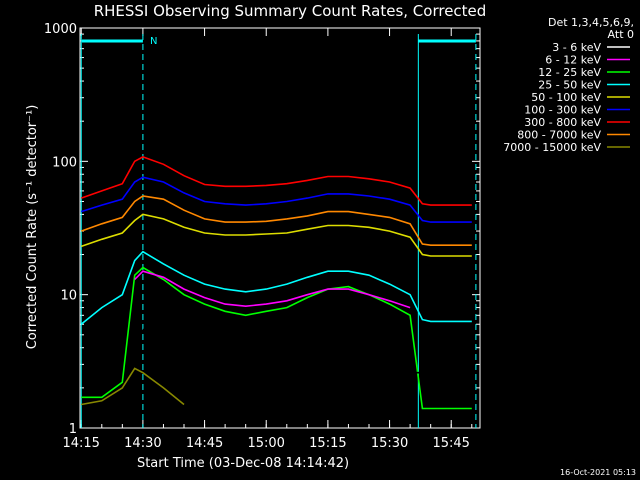 The width and height of the screenshot is (640, 480). Describe the element at coordinates (562, 122) in the screenshot. I see `legend-label: 300 - 800 keV` at that location.